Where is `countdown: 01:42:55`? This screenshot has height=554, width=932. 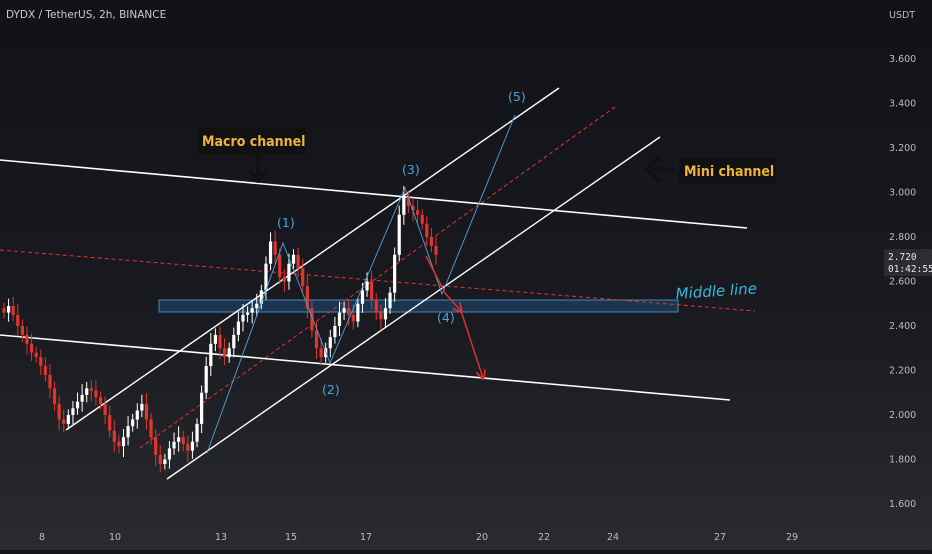 countdown: 01:42:55 is located at coordinates (910, 269).